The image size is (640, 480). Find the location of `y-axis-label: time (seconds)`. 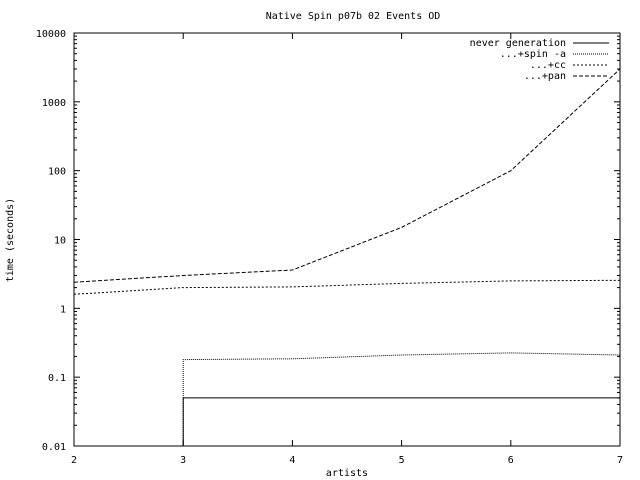

y-axis-label: time (seconds) is located at coordinates (10, 240).